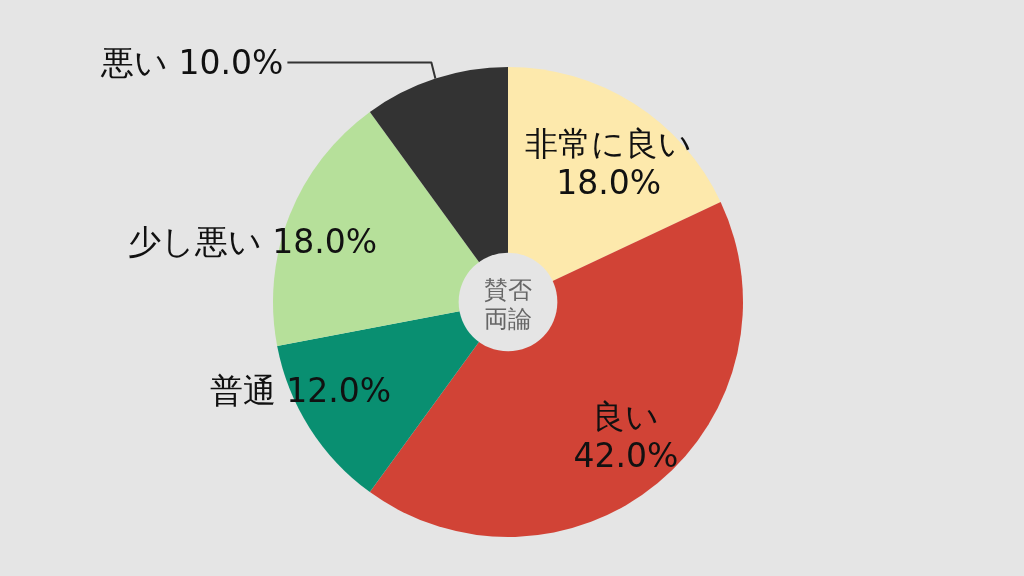 Image resolution: width=1024 pixels, height=576 pixels. What do you see at coordinates (609, 183) in the screenshot?
I see `data-label: 18.0%` at bounding box center [609, 183].